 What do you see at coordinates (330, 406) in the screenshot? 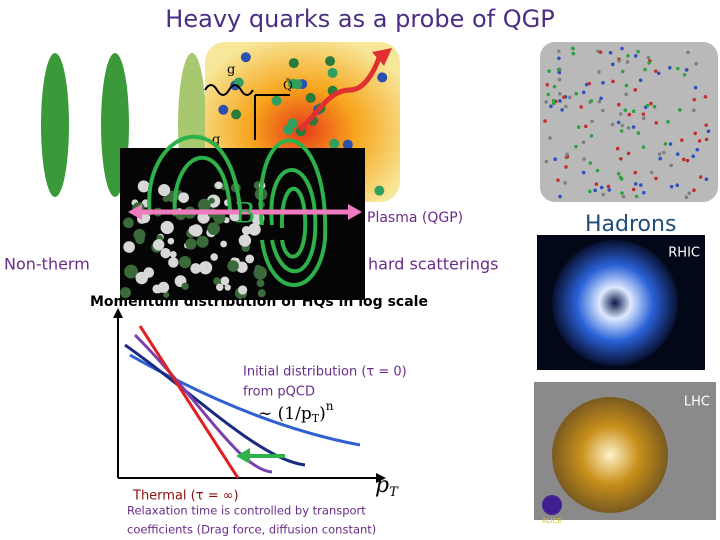
I see `formula-sup: n` at bounding box center [330, 406].